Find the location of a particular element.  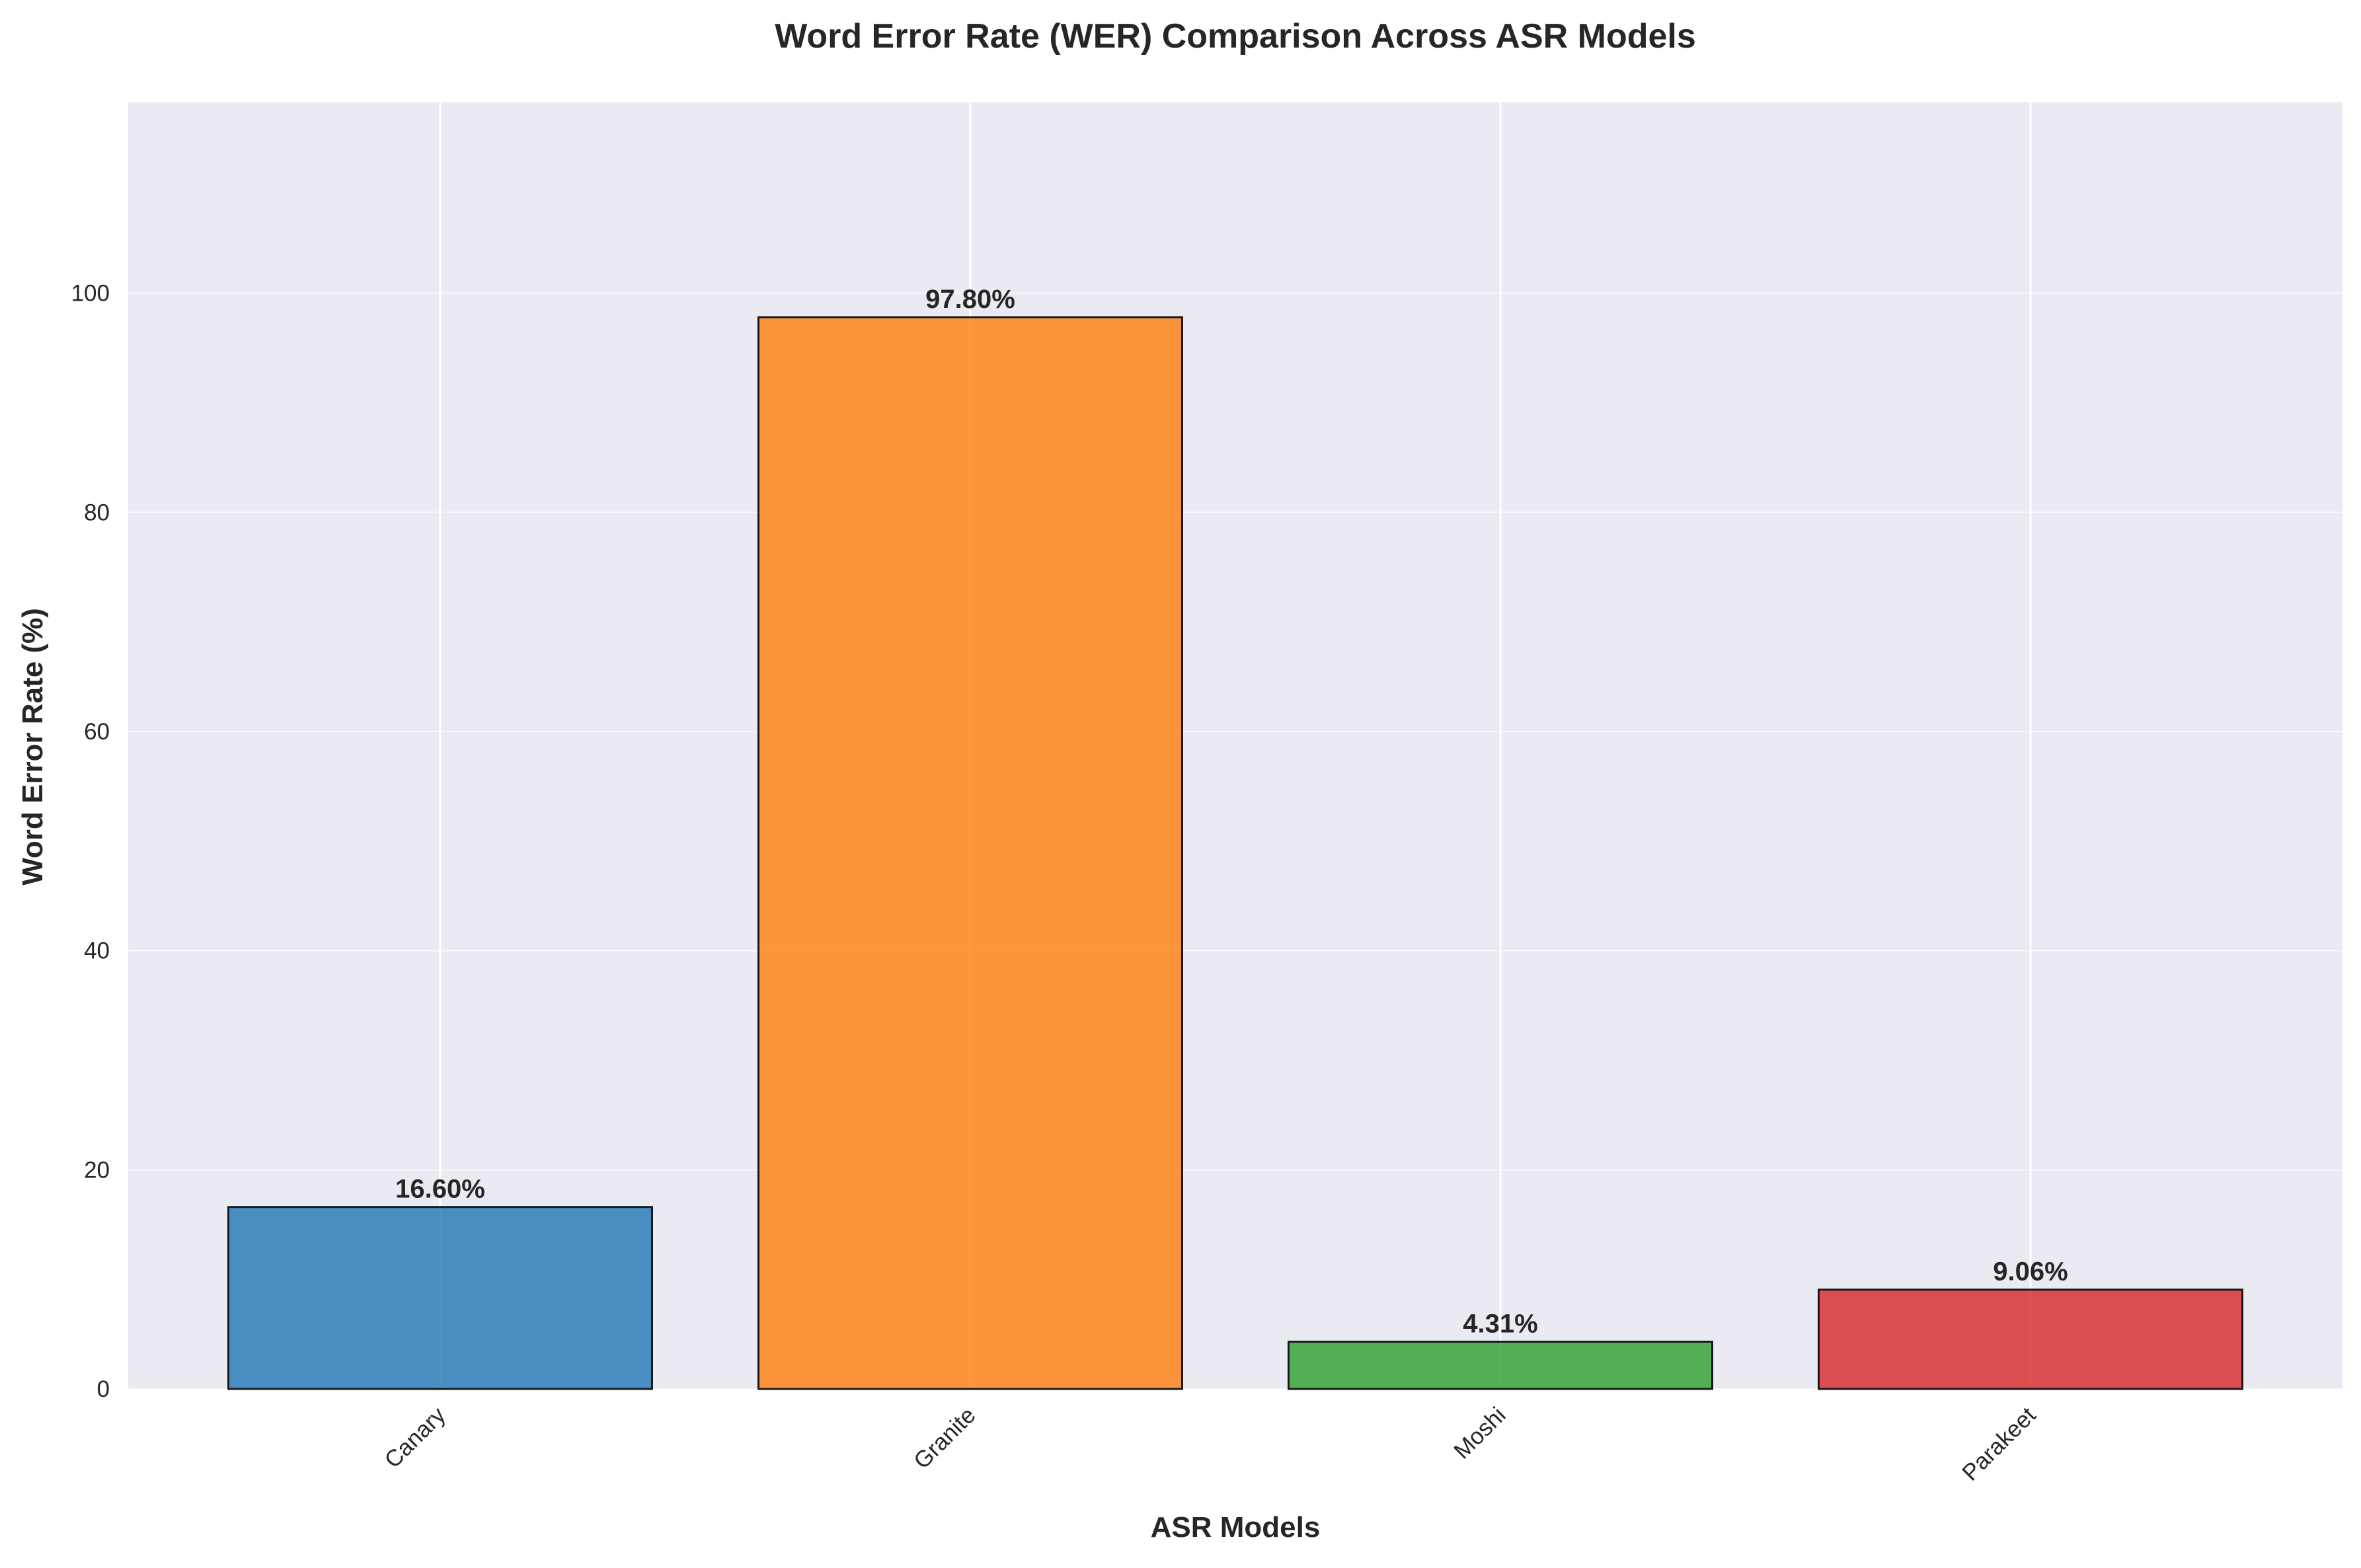

x-tick-label: Moshi is located at coordinates (1480, 1433).